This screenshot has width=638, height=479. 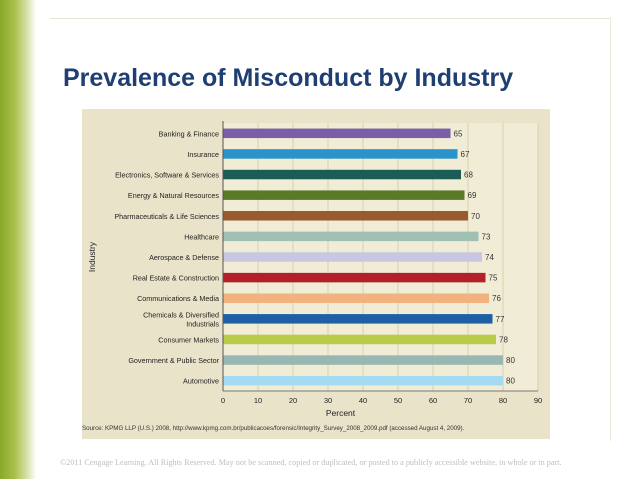 What do you see at coordinates (293, 400) in the screenshot?
I see `x-tick-label: 20` at bounding box center [293, 400].